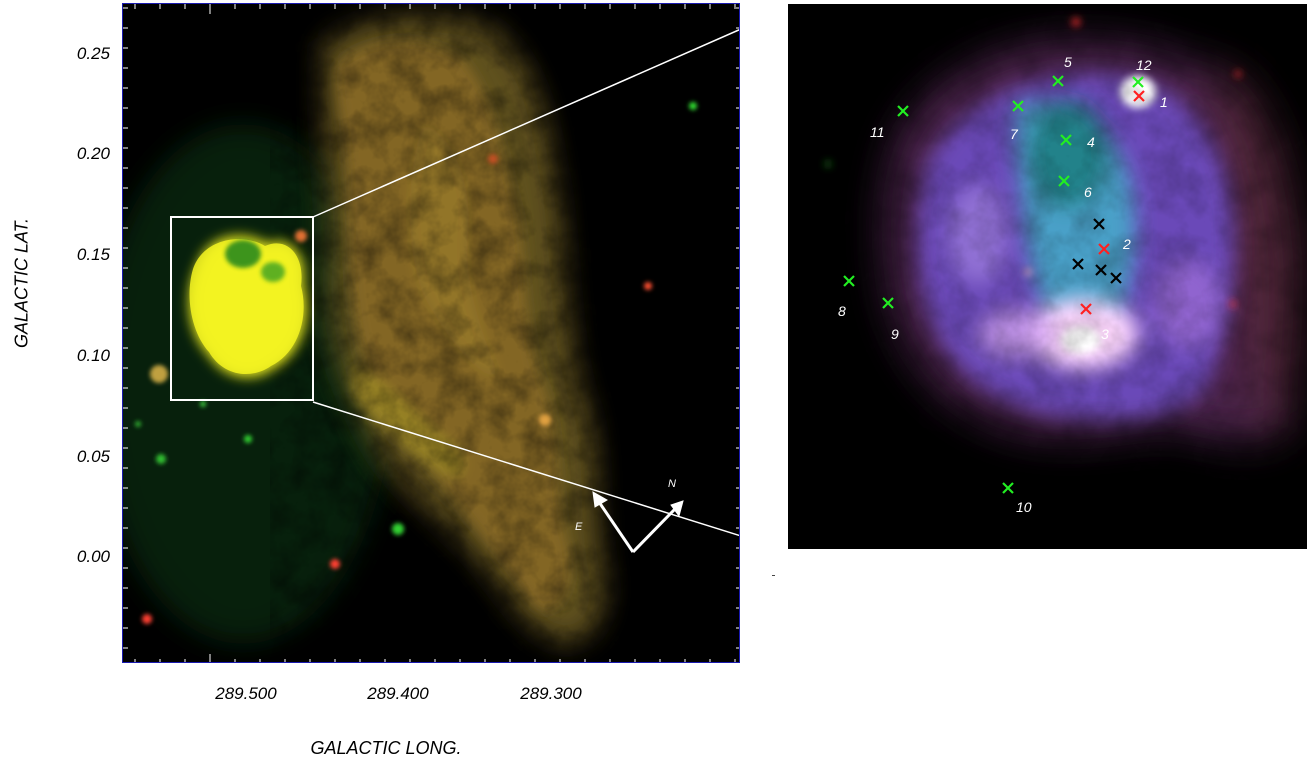 This screenshot has height=763, width=1315. Describe the element at coordinates (672, 484) in the screenshot. I see `compass-north-label: N` at that location.